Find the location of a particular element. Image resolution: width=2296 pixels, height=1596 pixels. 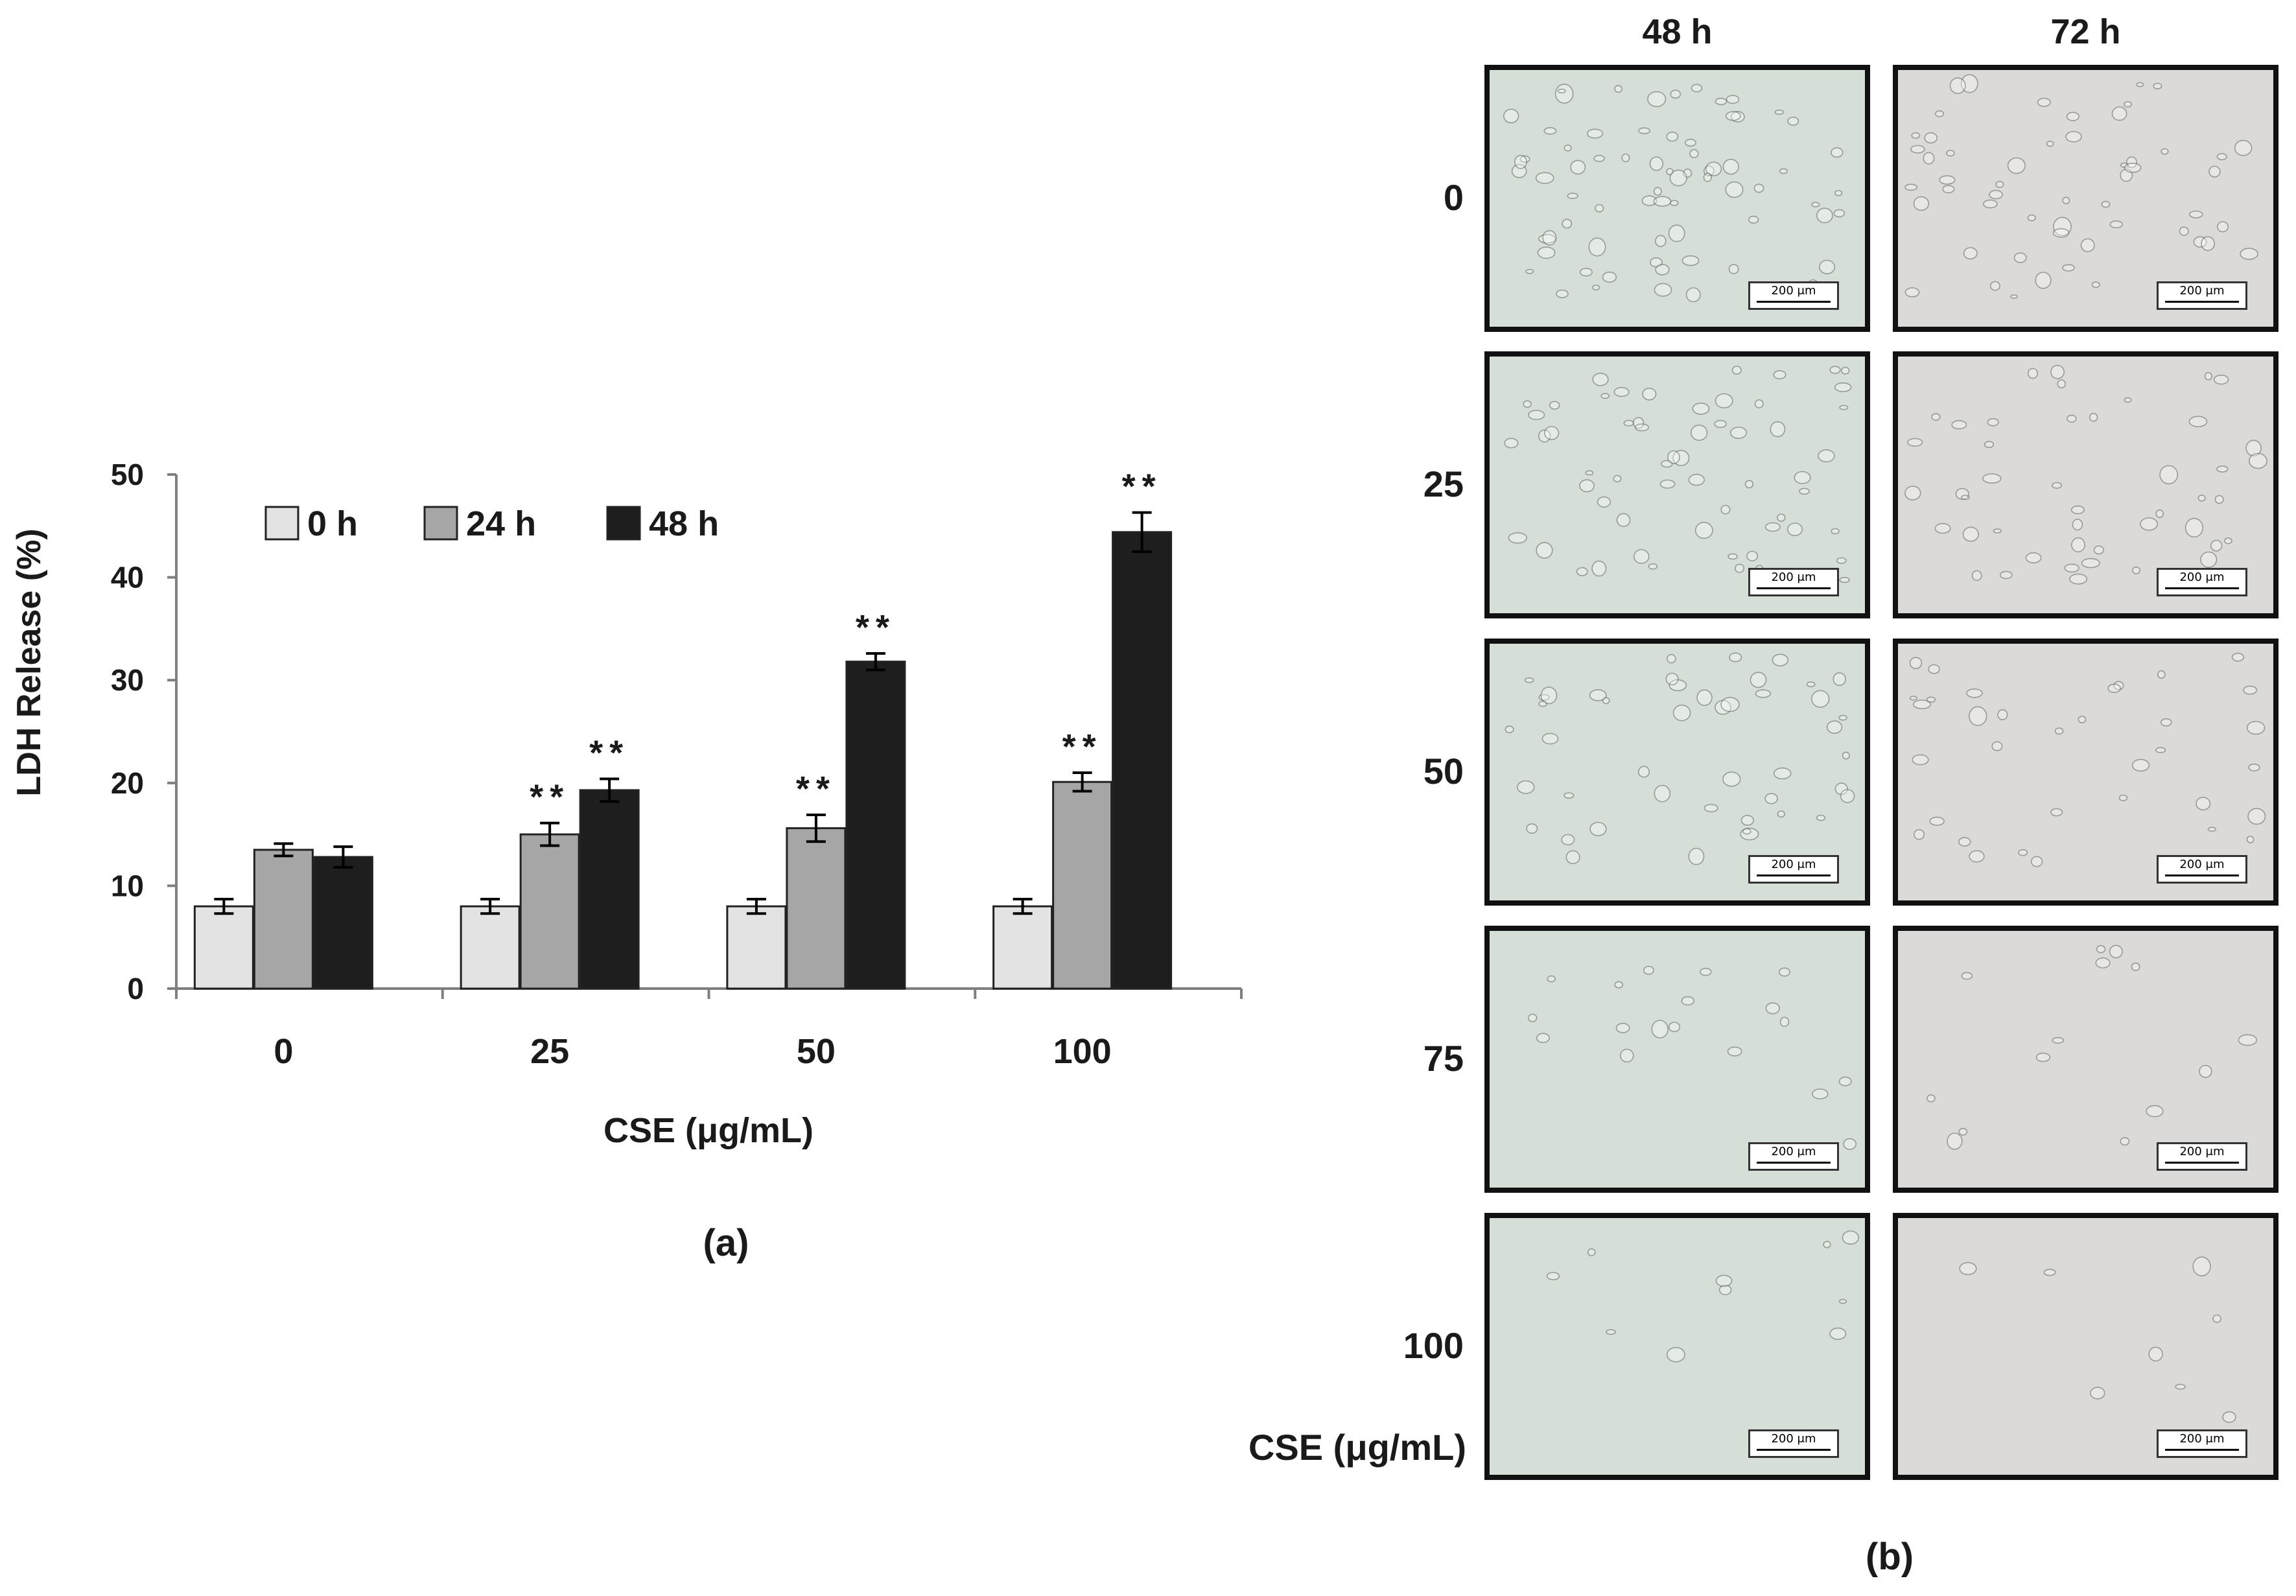

row-label: 75 is located at coordinates (1443, 1058).